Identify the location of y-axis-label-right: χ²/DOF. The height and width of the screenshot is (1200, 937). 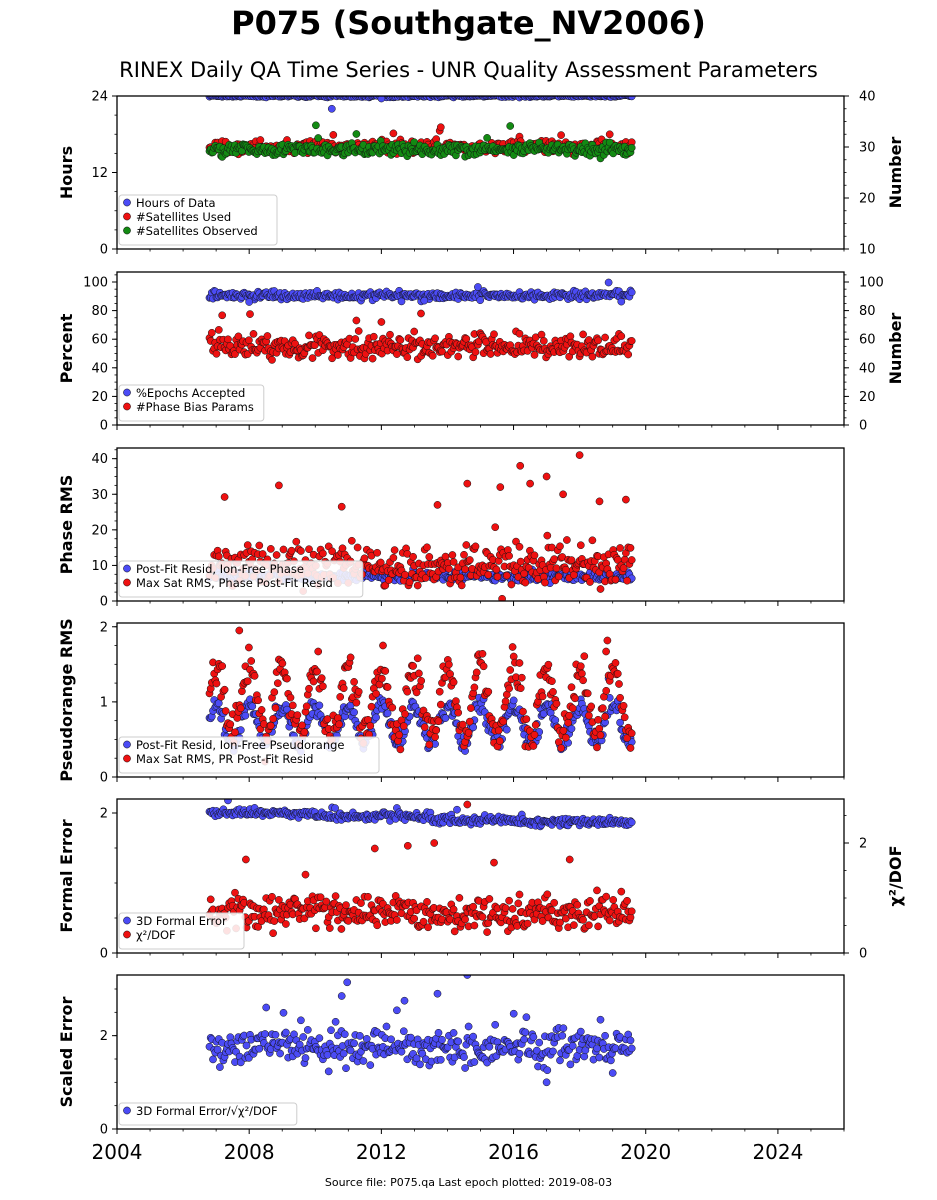
(895, 876).